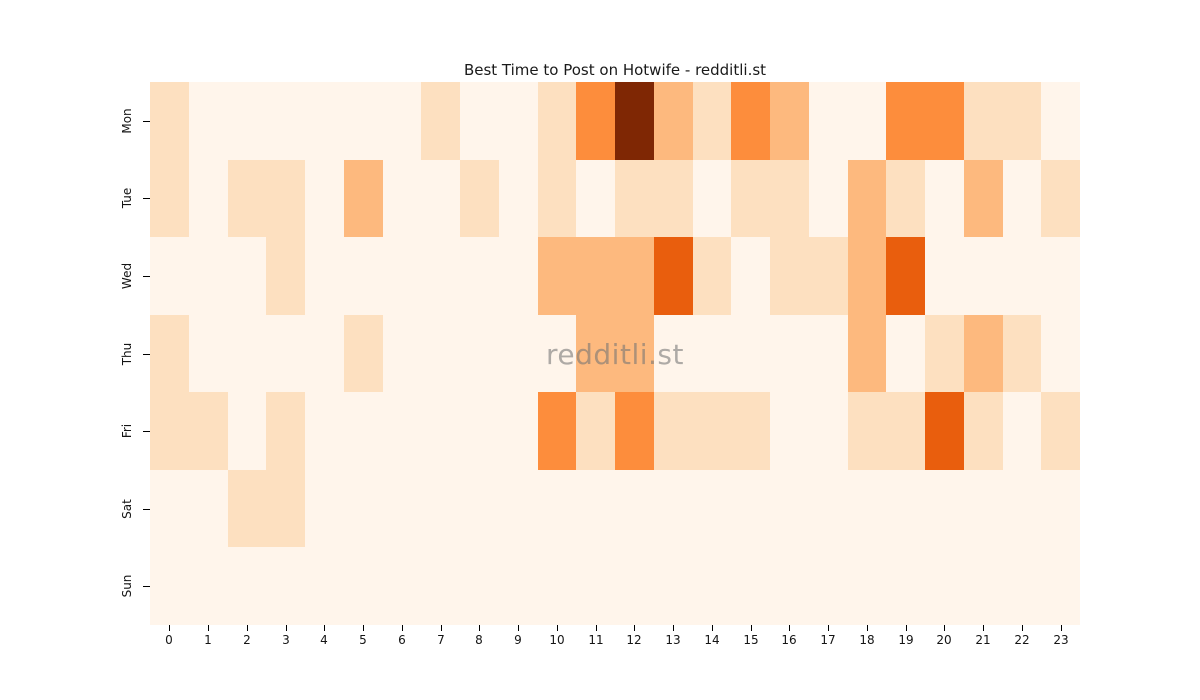 The width and height of the screenshot is (1200, 700). Describe the element at coordinates (596, 640) in the screenshot. I see `x-axis-label: 11` at that location.